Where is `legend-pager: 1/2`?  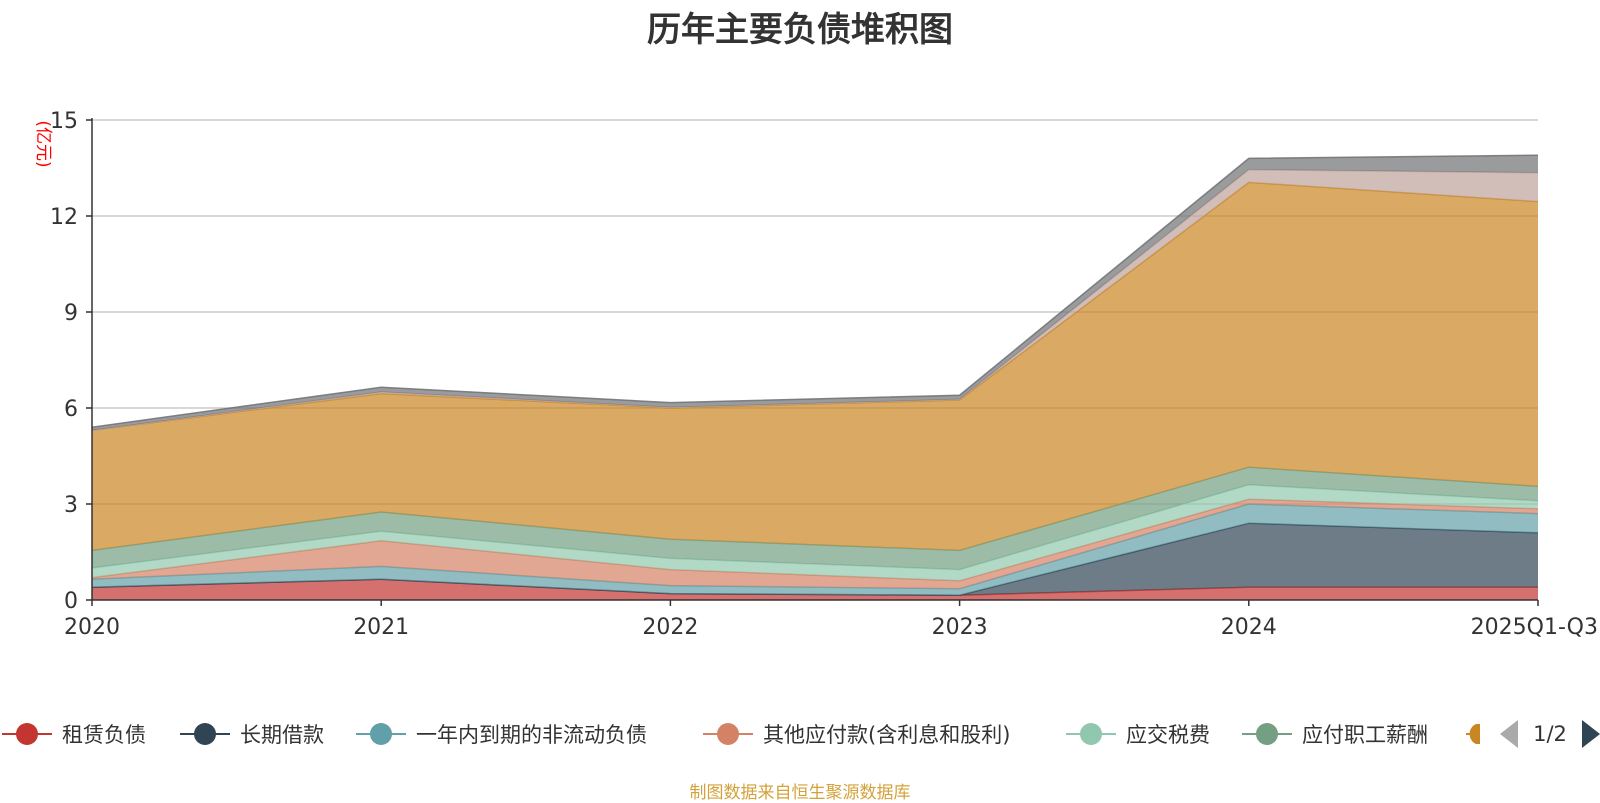
legend-pager: 1/2 is located at coordinates (1550, 734).